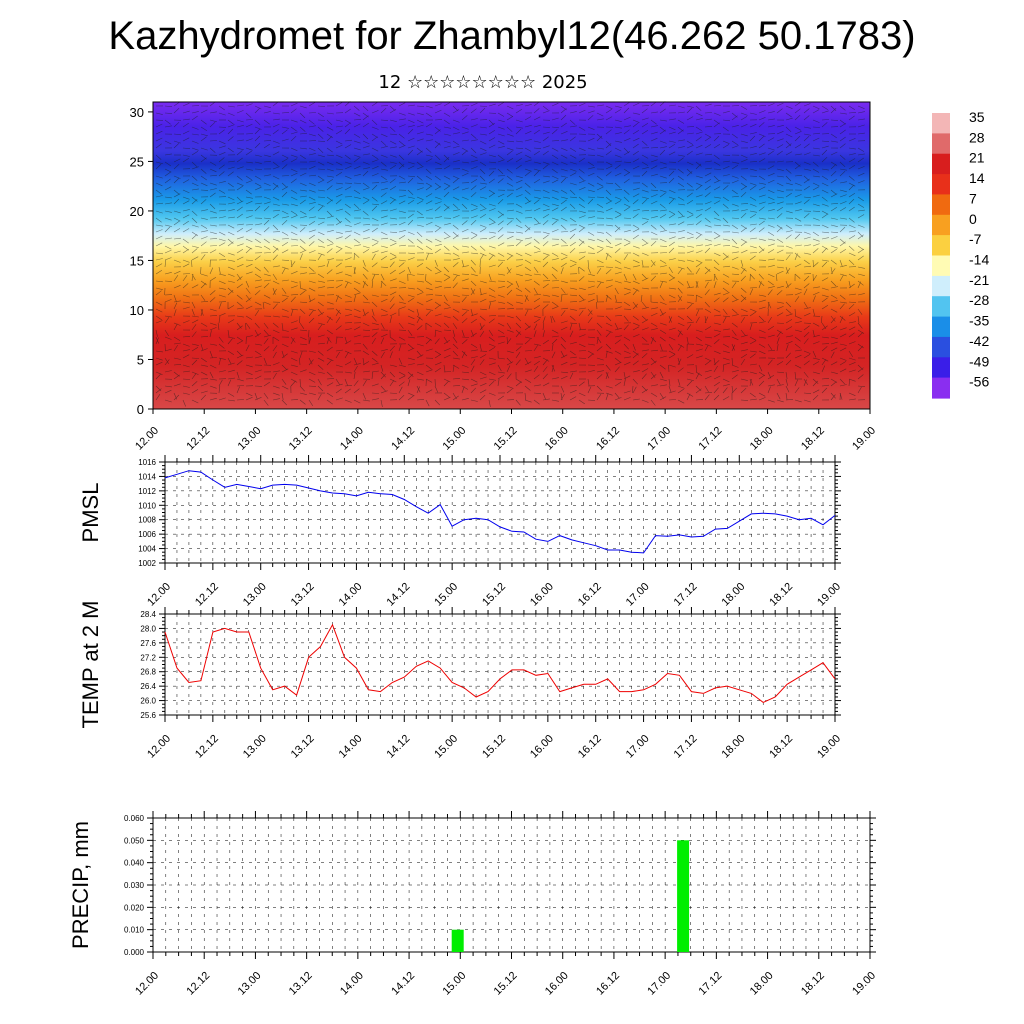  What do you see at coordinates (134, 885) in the screenshot?
I see `y-tick-label: 0.030` at bounding box center [134, 885].